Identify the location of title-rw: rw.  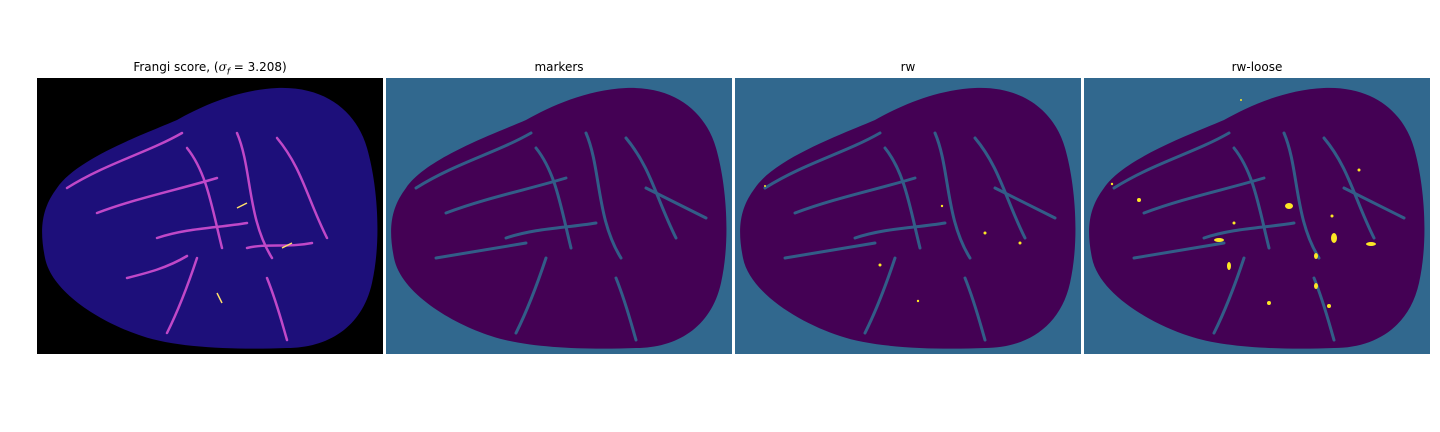
(908, 67).